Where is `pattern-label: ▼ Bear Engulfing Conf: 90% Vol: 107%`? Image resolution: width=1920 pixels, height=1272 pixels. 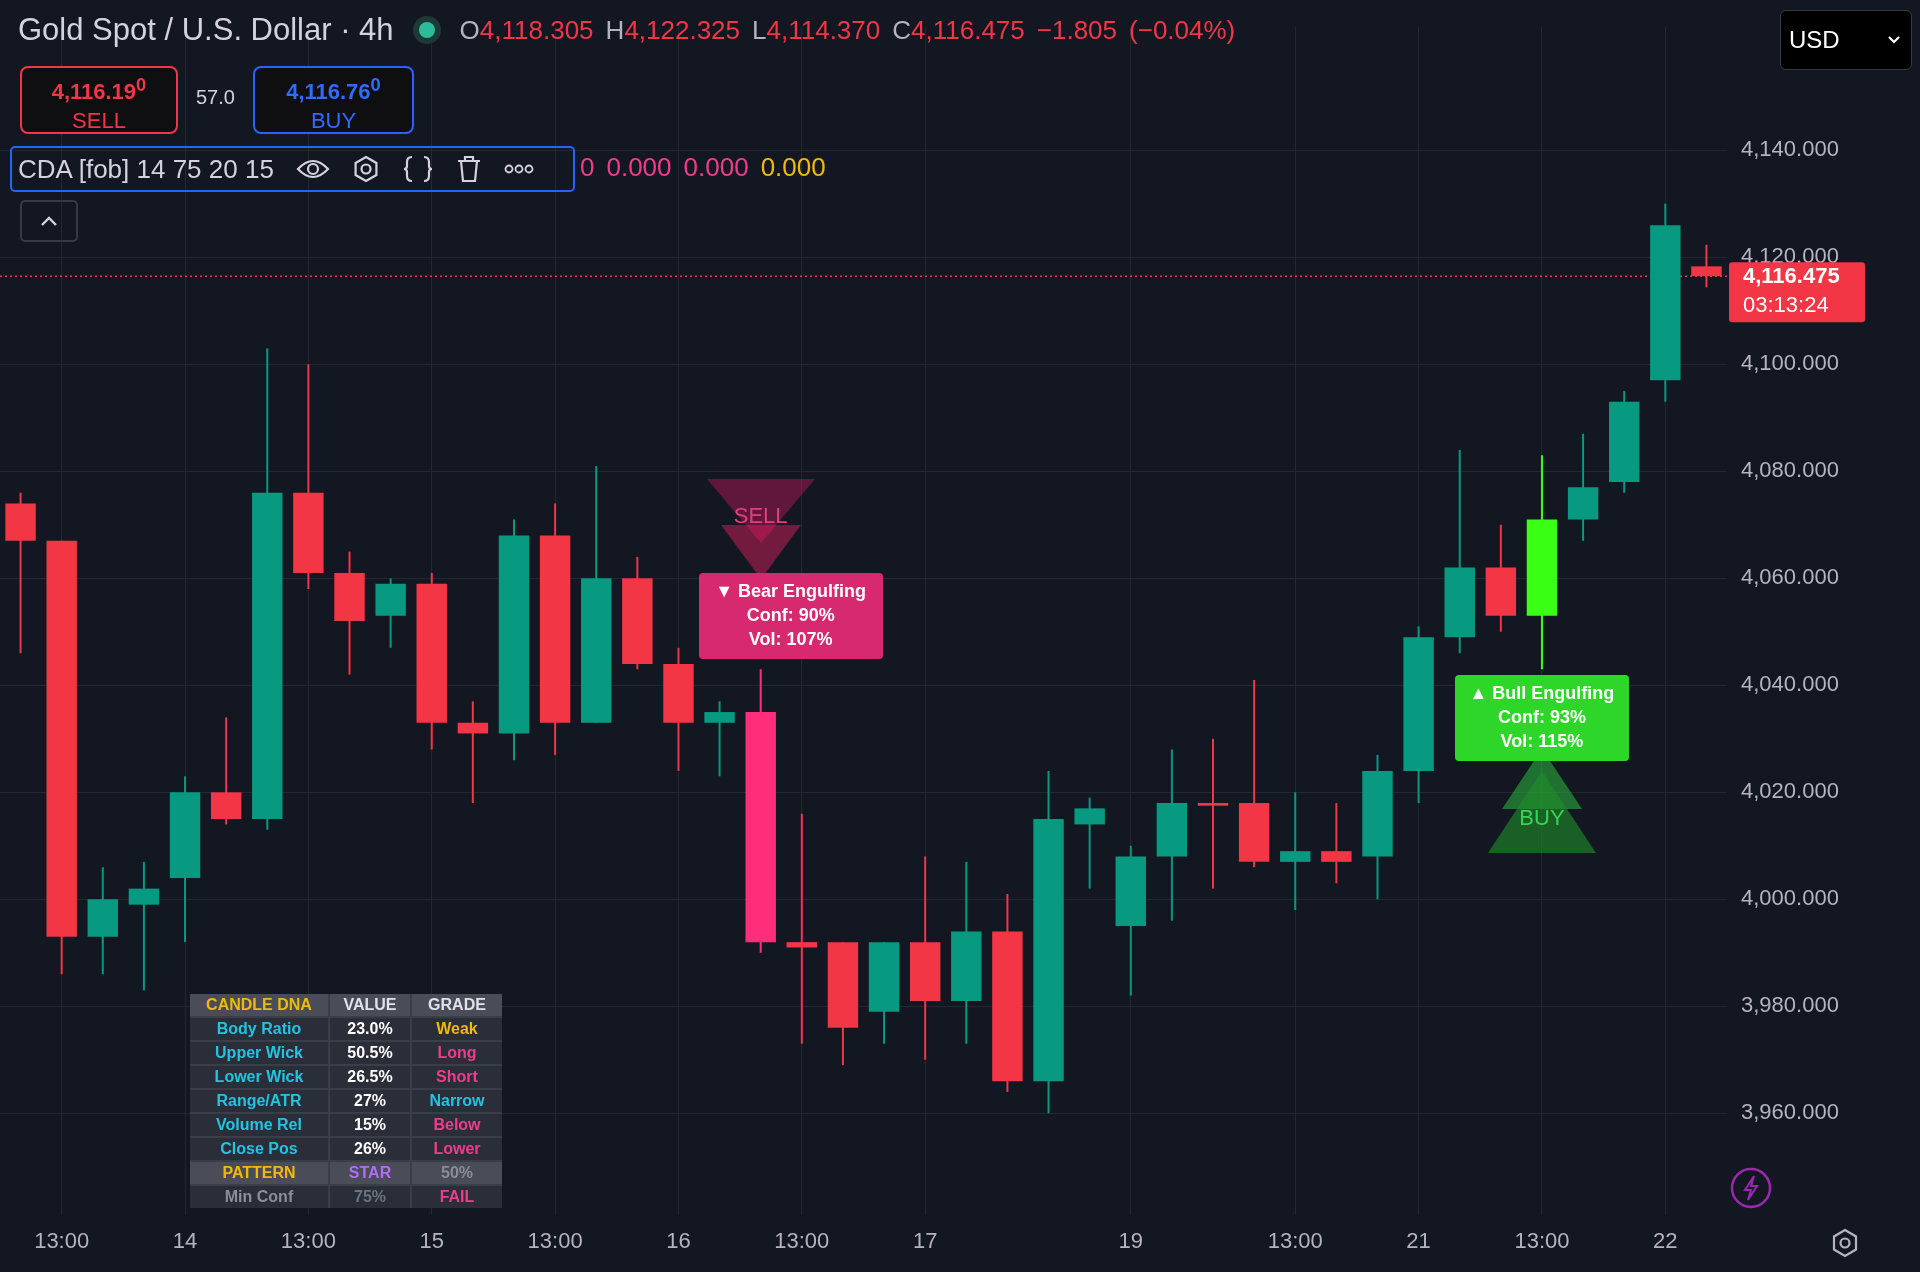 pattern-label: ▼ Bear Engulfing Conf: 90% Vol: 107% is located at coordinates (790, 616).